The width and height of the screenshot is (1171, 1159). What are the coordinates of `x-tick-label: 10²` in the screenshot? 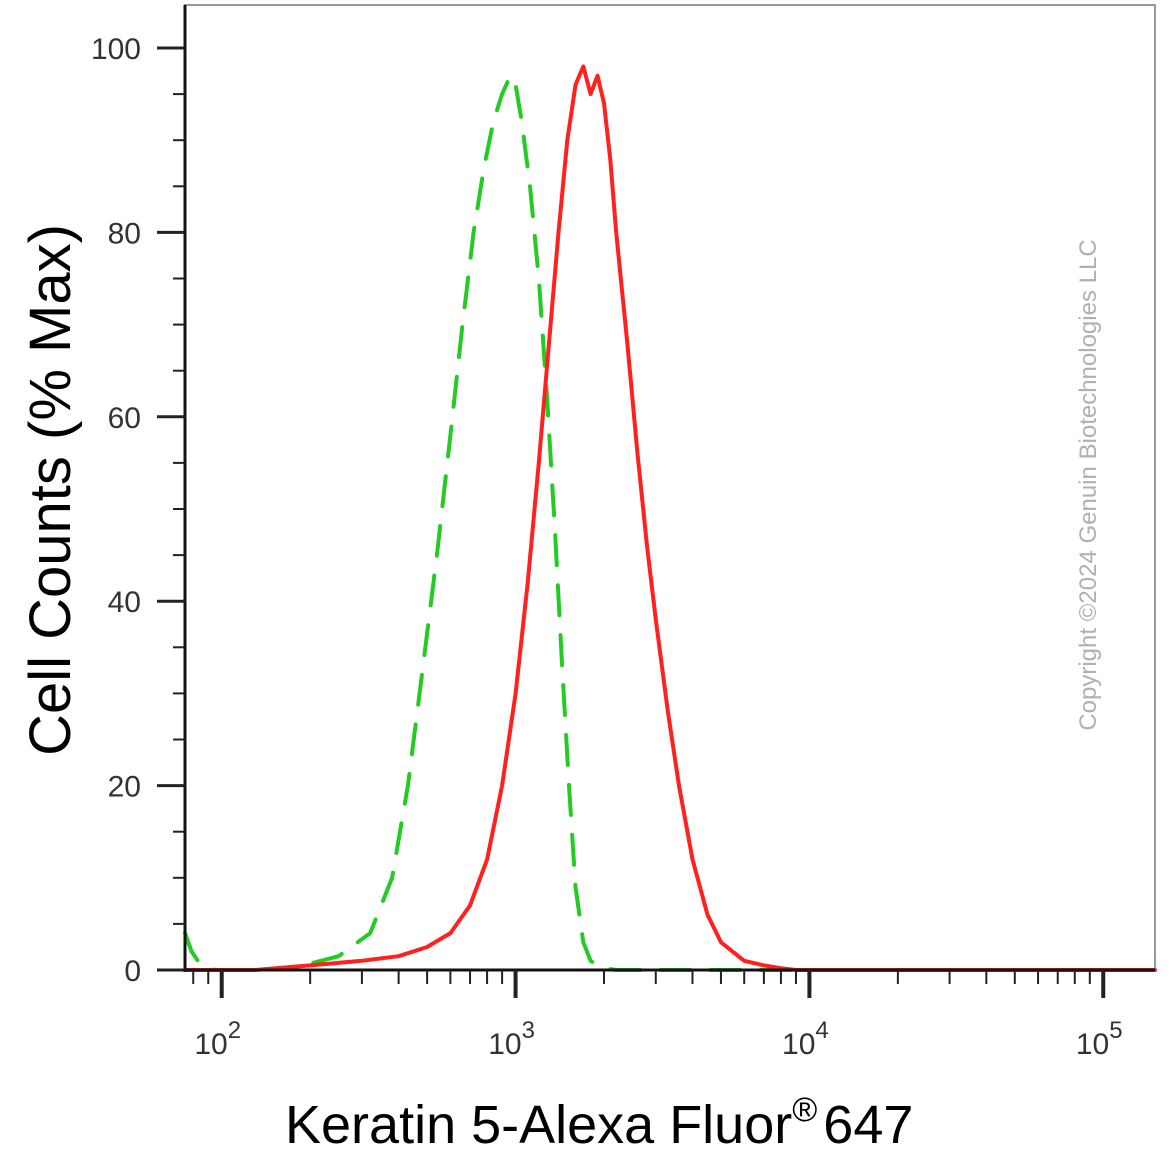 It's located at (217, 1039).